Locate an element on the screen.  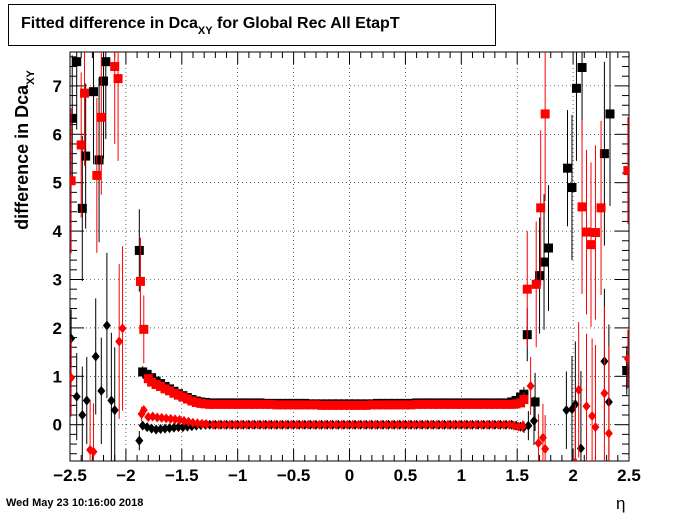
y-tick-label: 0 is located at coordinates (57, 425).